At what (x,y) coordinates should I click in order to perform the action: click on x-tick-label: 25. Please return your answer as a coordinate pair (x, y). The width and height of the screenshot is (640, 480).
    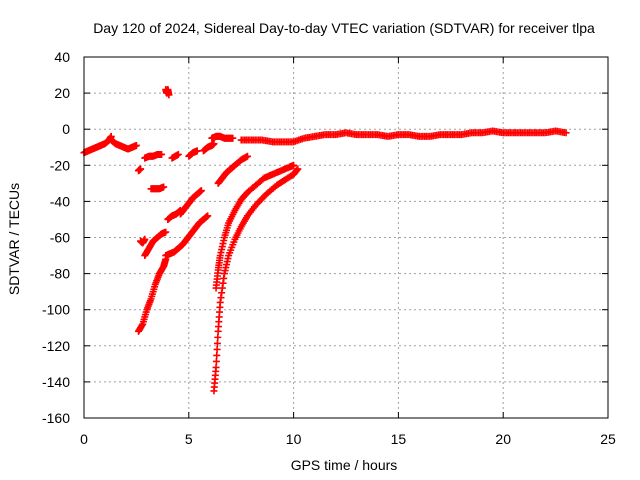
    Looking at the image, I should click on (608, 439).